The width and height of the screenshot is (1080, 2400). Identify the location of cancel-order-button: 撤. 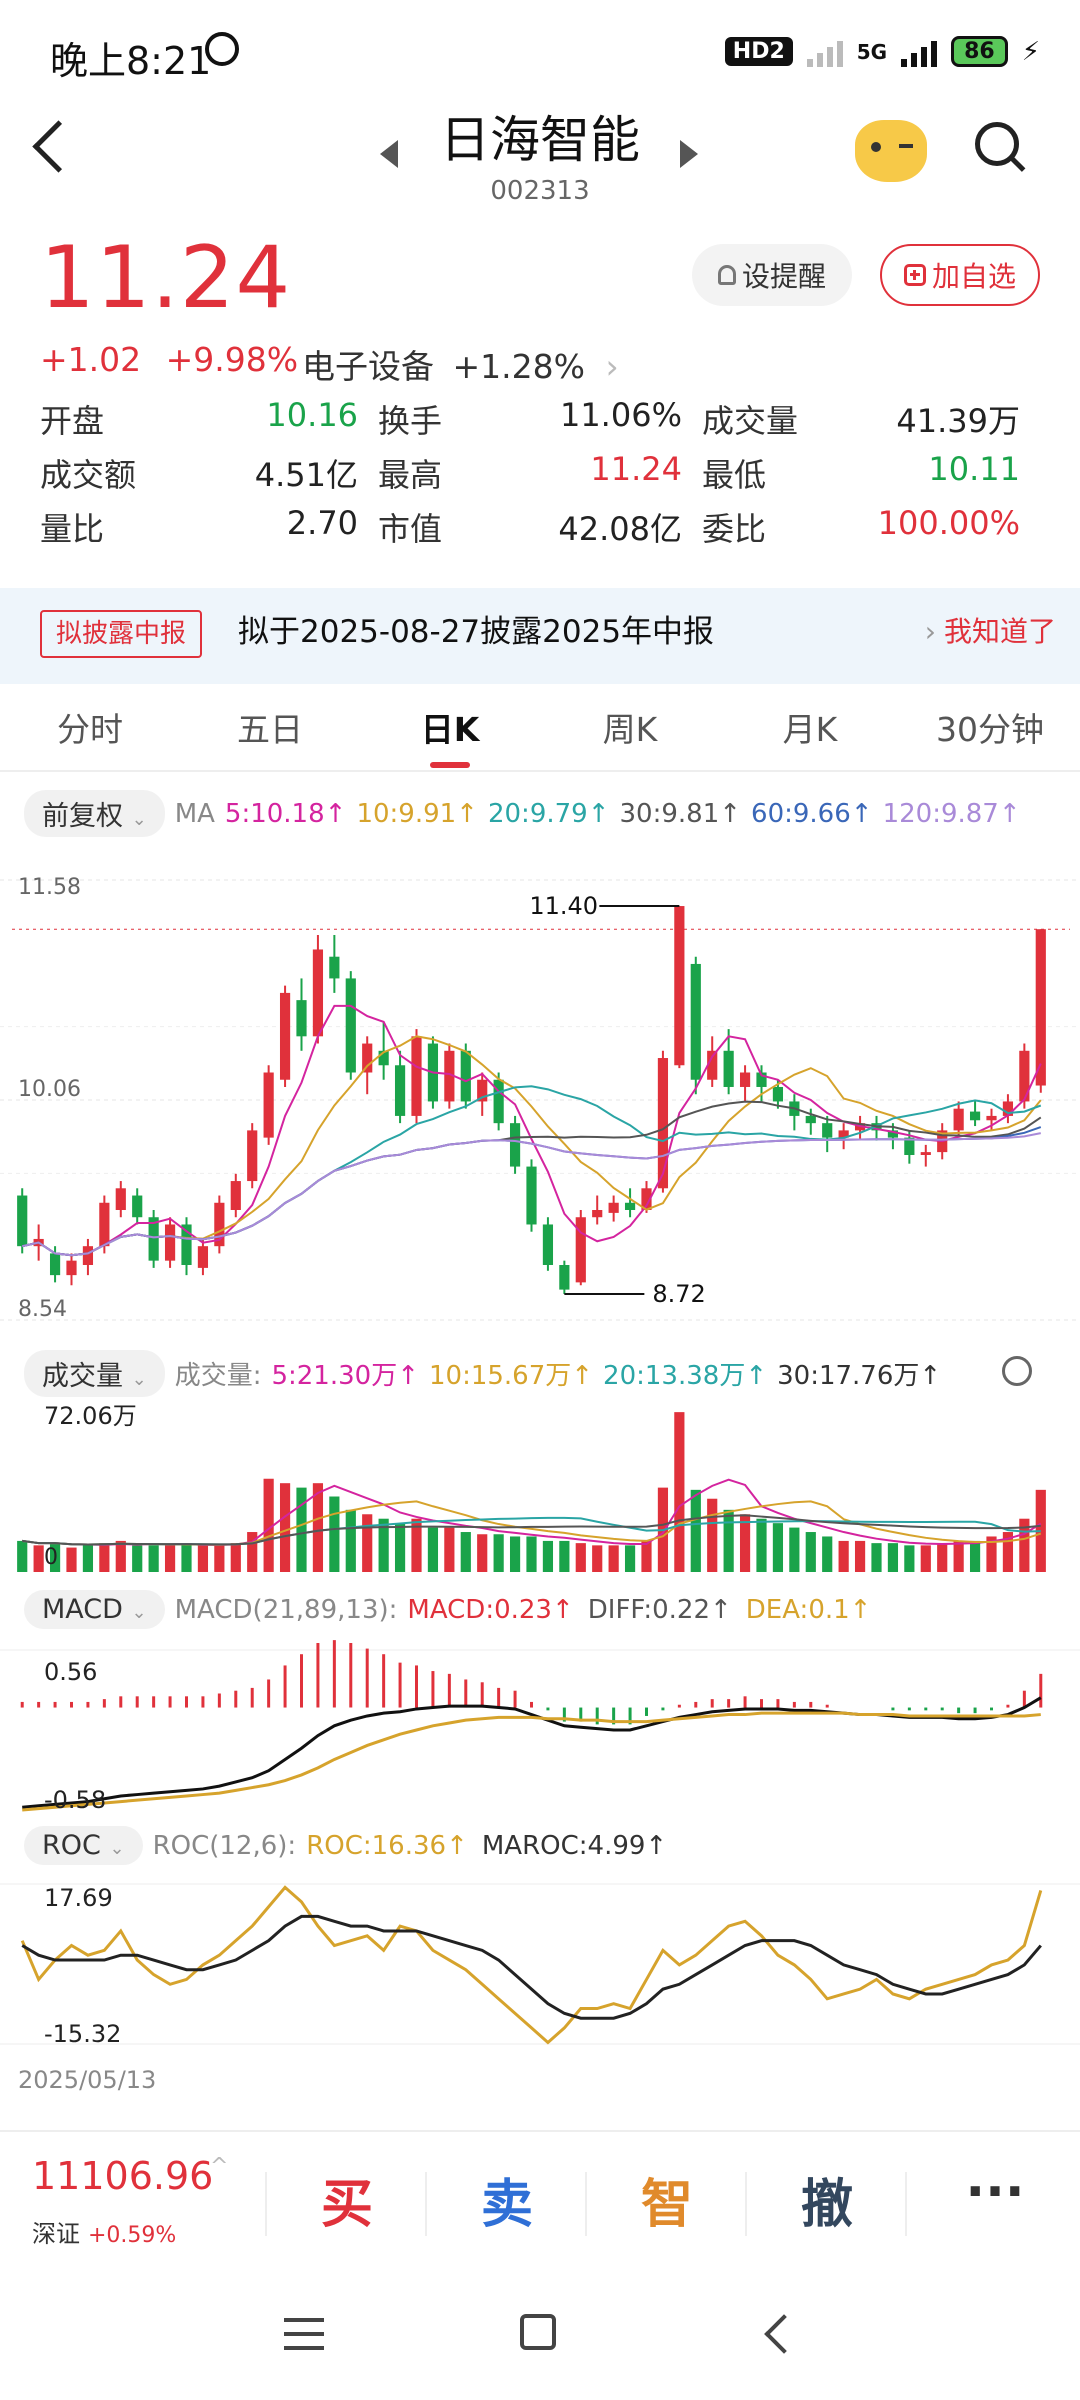
(826, 2205).